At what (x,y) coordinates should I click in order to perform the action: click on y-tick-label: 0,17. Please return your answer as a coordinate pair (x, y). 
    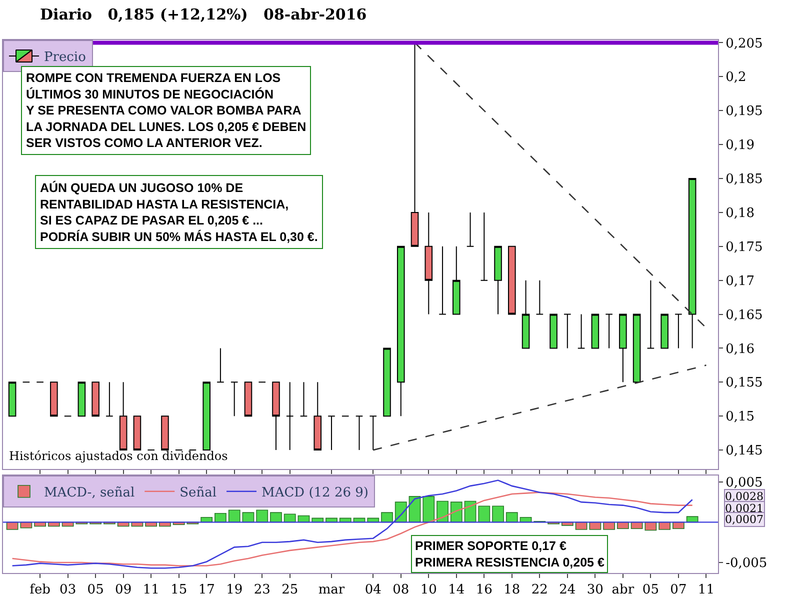
    Looking at the image, I should click on (740, 281).